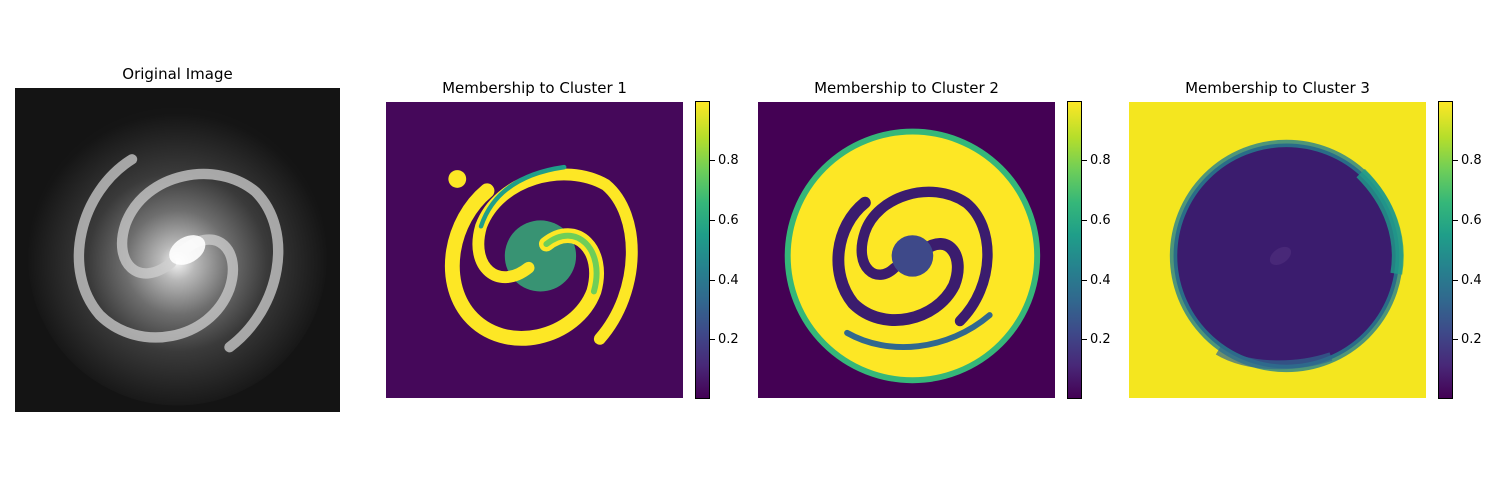 The image size is (1500, 500). What do you see at coordinates (728, 339) in the screenshot?
I see `cbar1-tick-0.2: 0.2` at bounding box center [728, 339].